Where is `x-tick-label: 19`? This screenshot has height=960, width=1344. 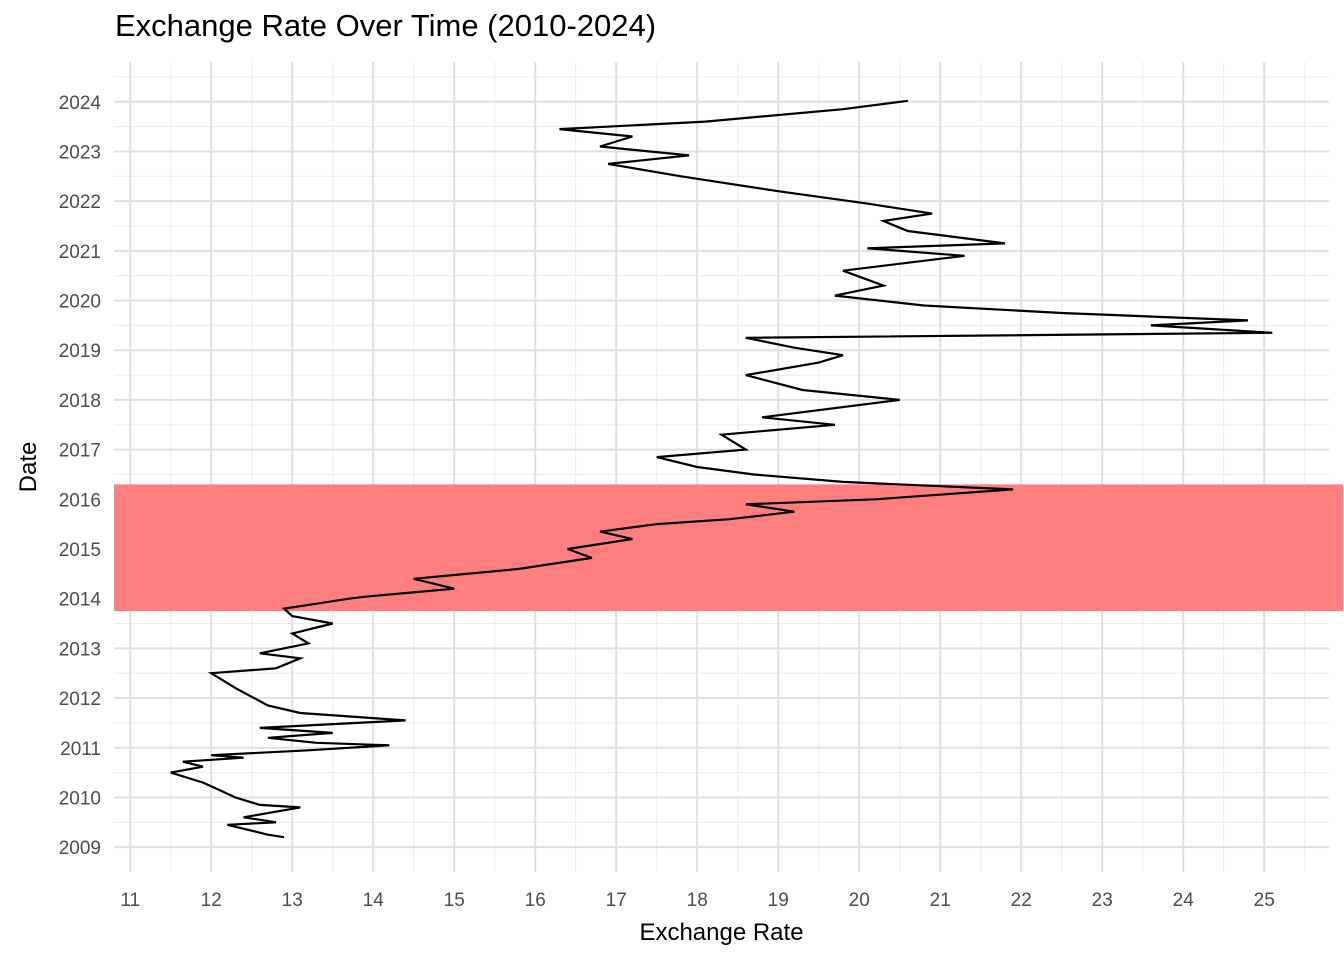 x-tick-label: 19 is located at coordinates (778, 900).